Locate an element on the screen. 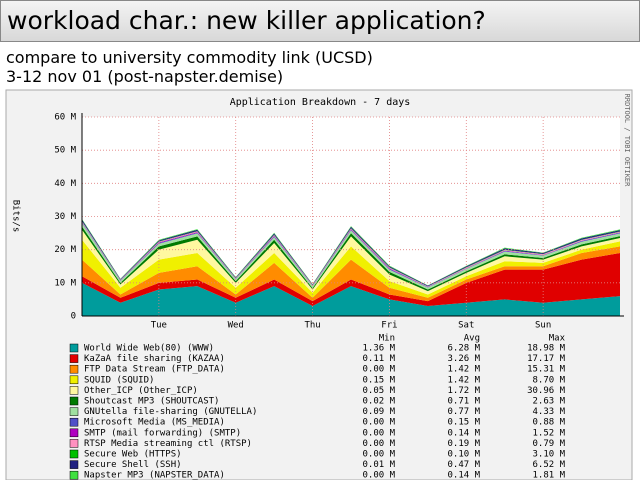  legend-stat: 30.96 M is located at coordinates (546, 391).